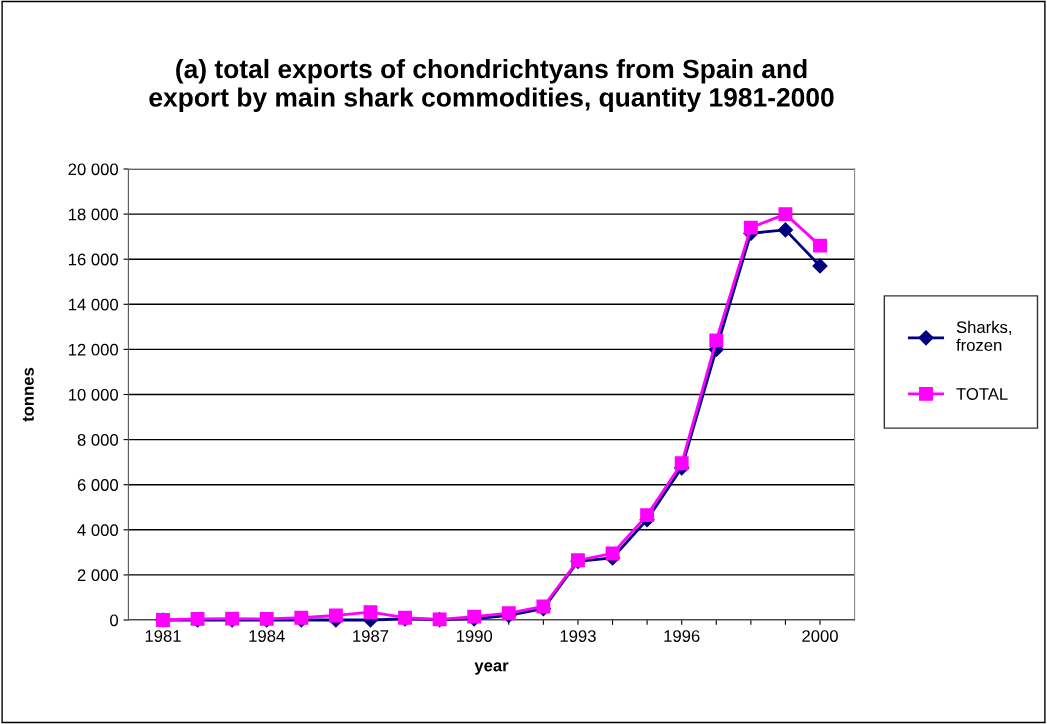 The height and width of the screenshot is (724, 1047). Describe the element at coordinates (682, 636) in the screenshot. I see `x-tick-label: 1996` at that location.